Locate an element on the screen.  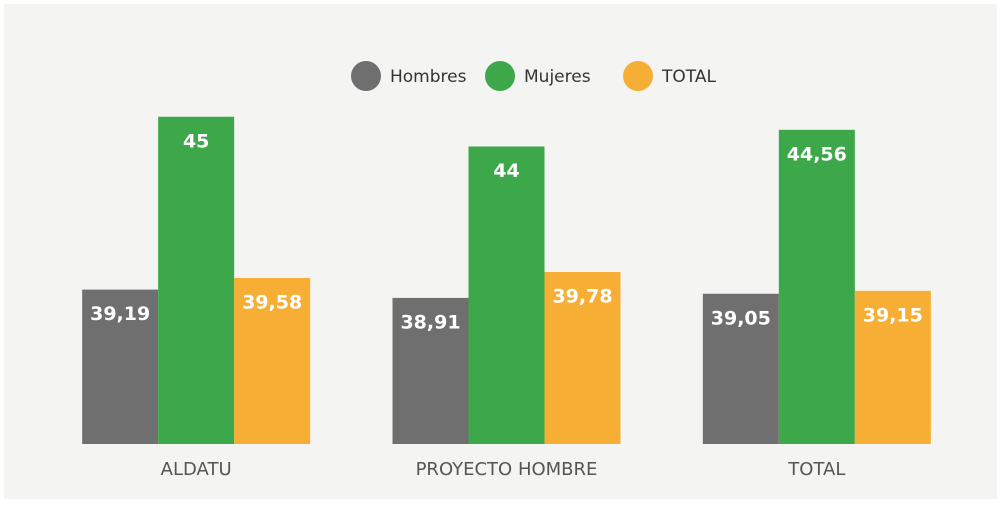
data-label: 45 is located at coordinates (196, 141).